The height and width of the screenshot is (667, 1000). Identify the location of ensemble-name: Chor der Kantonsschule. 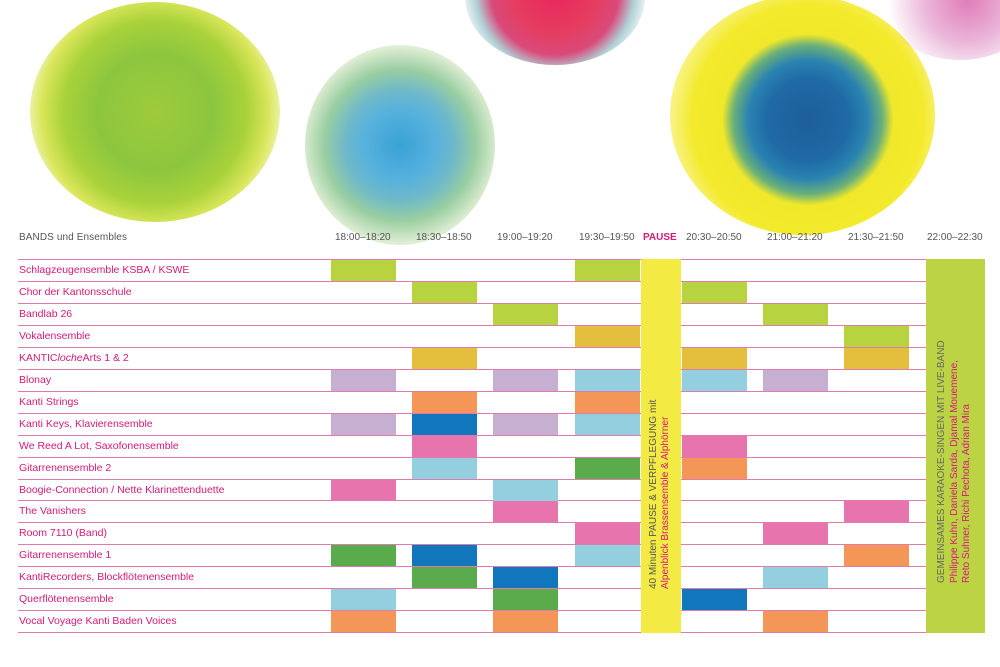
(75, 292).